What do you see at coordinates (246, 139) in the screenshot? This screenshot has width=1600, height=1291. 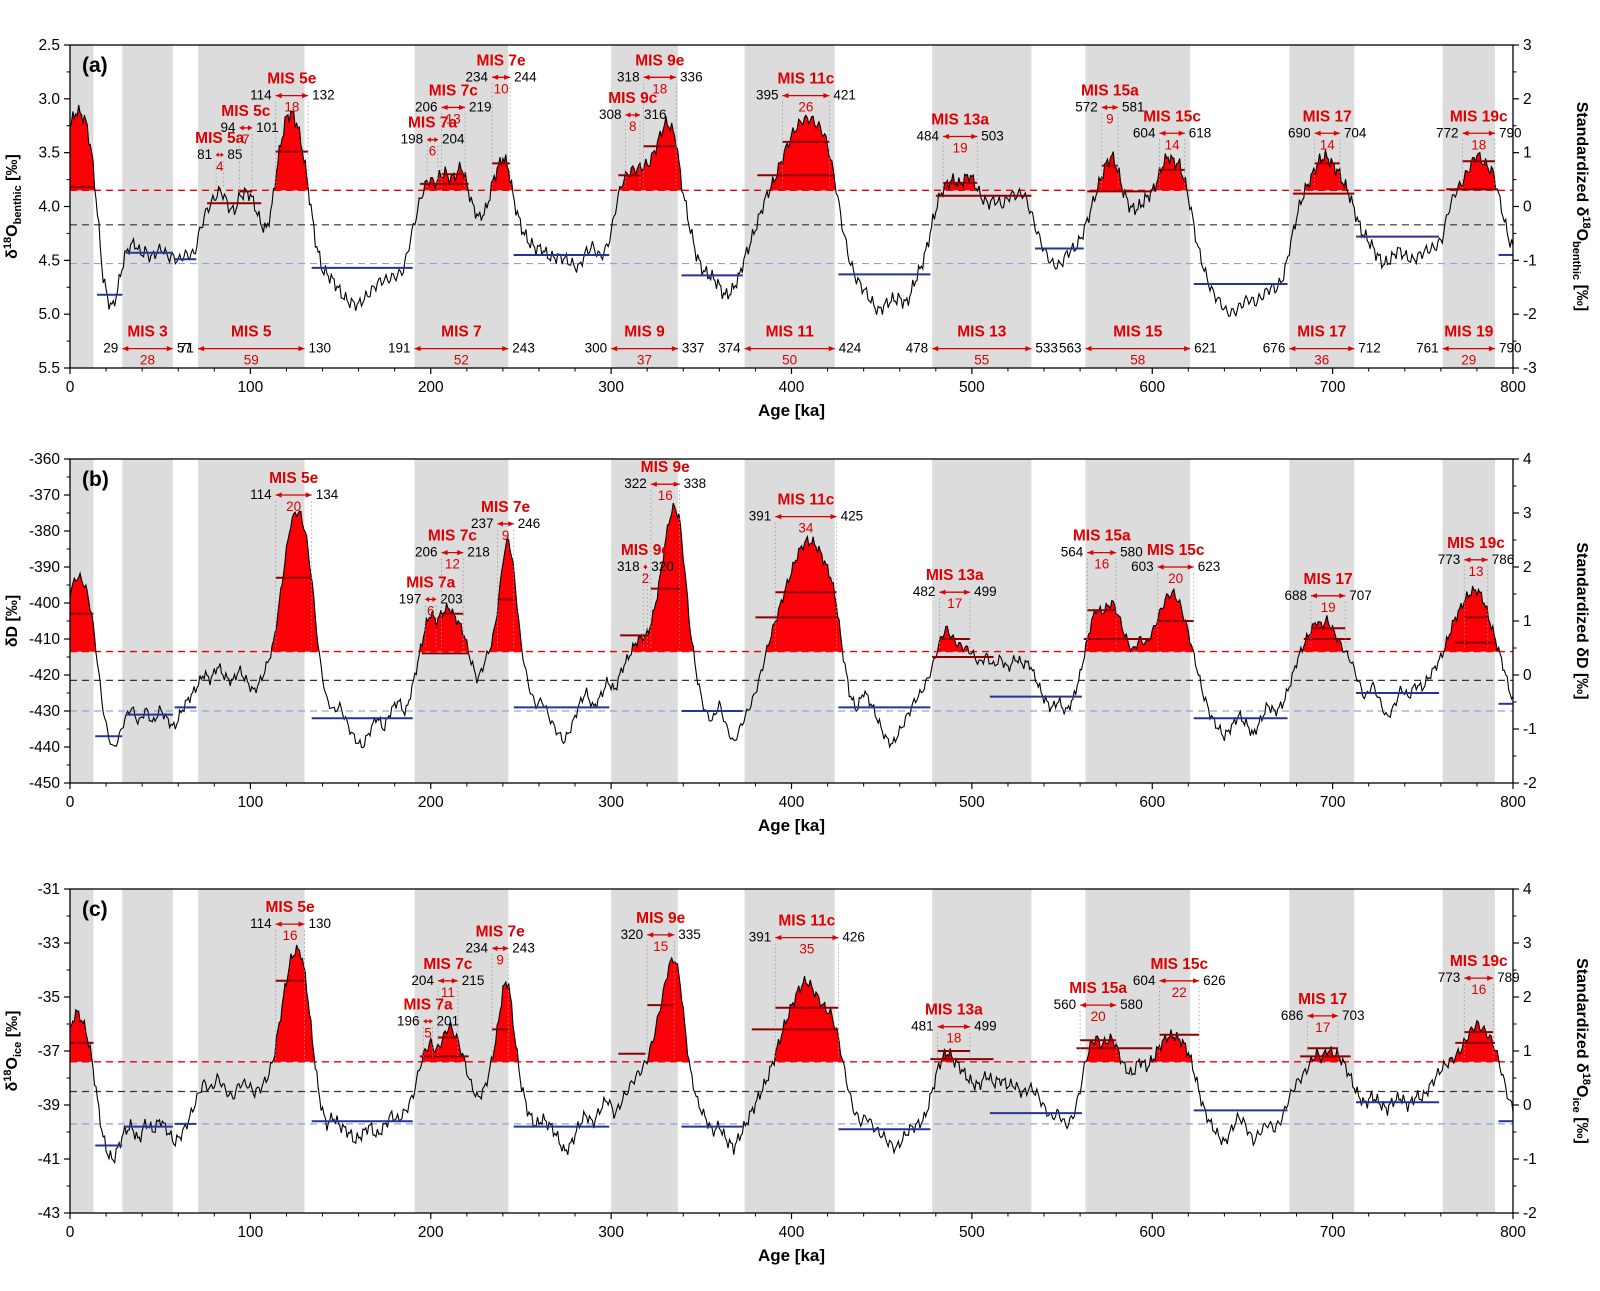 I see `svg-text: 7` at bounding box center [246, 139].